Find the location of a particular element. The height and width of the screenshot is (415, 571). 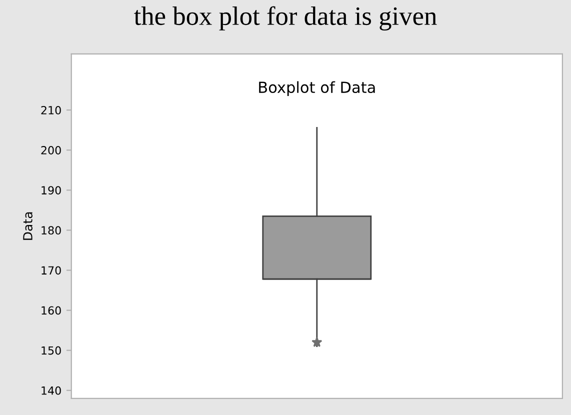

y-tick-label: 200 is located at coordinates (51, 150).